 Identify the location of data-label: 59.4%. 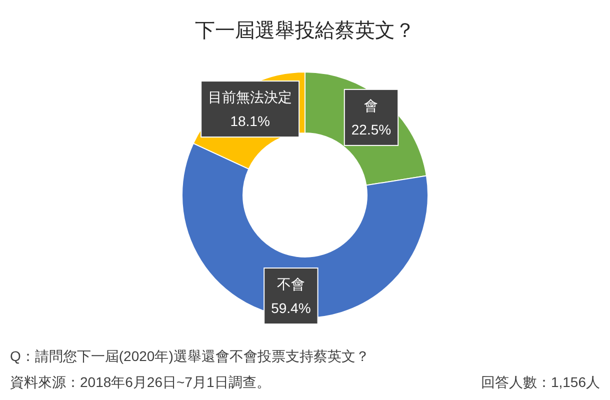
(291, 308).